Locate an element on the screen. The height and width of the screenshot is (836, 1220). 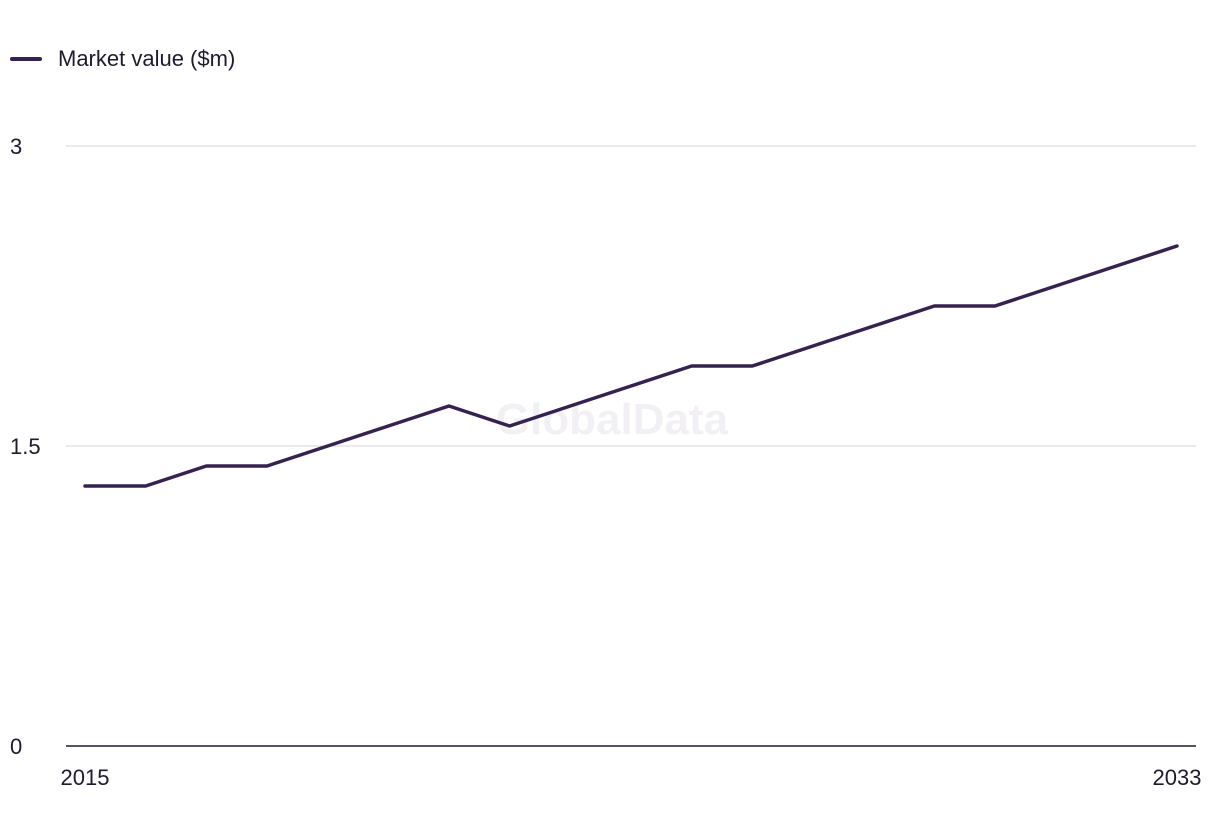
x-axis-ticks: 2015 2033 is located at coordinates (631, 777).